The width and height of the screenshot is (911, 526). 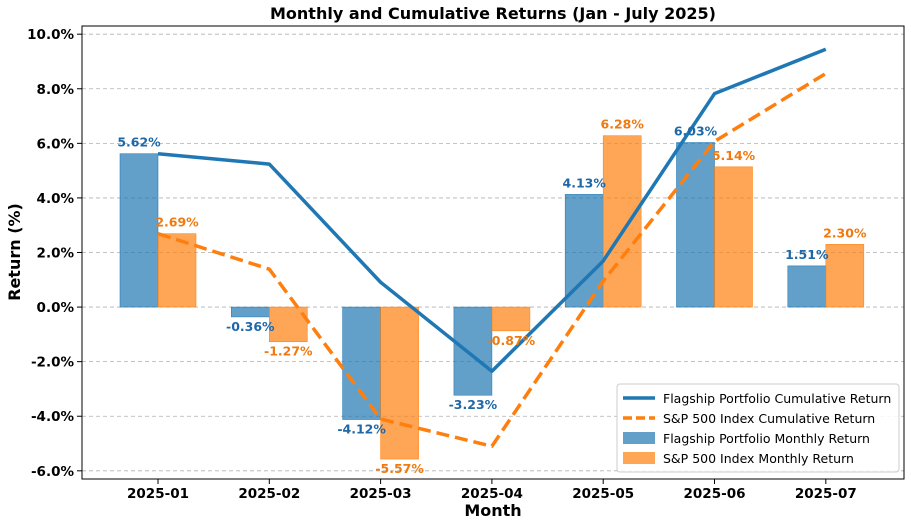 I want to click on bar-value-label: 6.28%, so click(x=623, y=124).